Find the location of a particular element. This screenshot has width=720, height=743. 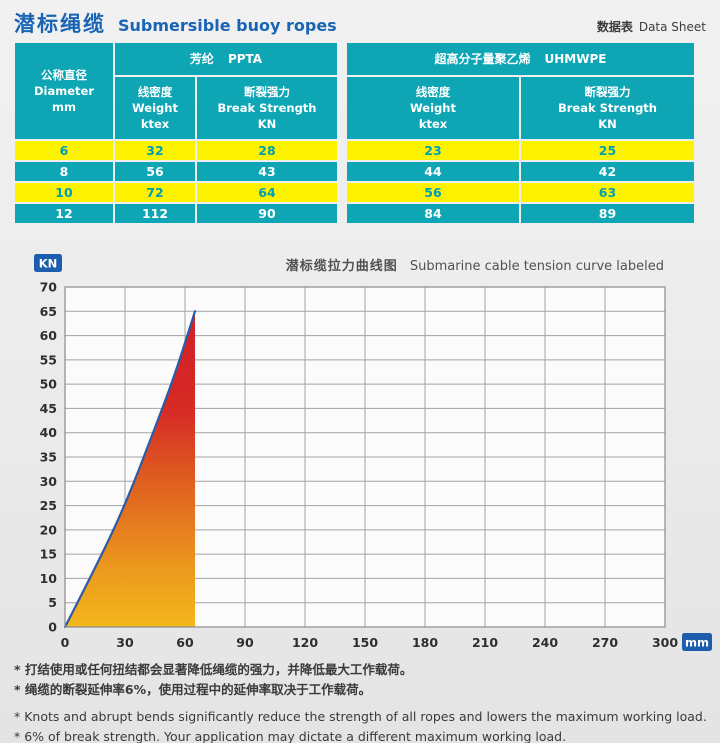

x-tick-label: 150 is located at coordinates (365, 642).